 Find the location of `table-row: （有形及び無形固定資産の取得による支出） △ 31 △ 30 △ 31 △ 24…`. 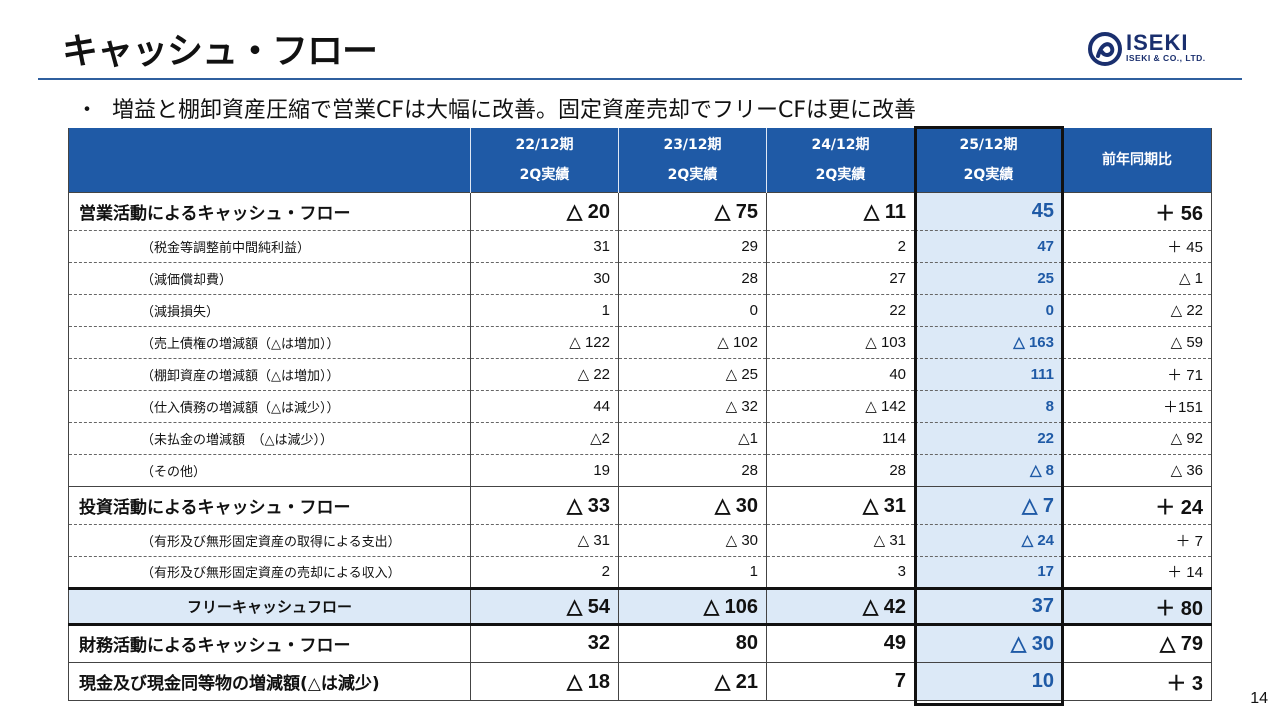

table-row: （有形及び無形固定資産の取得による支出） △ 31 △ 30 △ 31 △ 24… is located at coordinates (640, 539).